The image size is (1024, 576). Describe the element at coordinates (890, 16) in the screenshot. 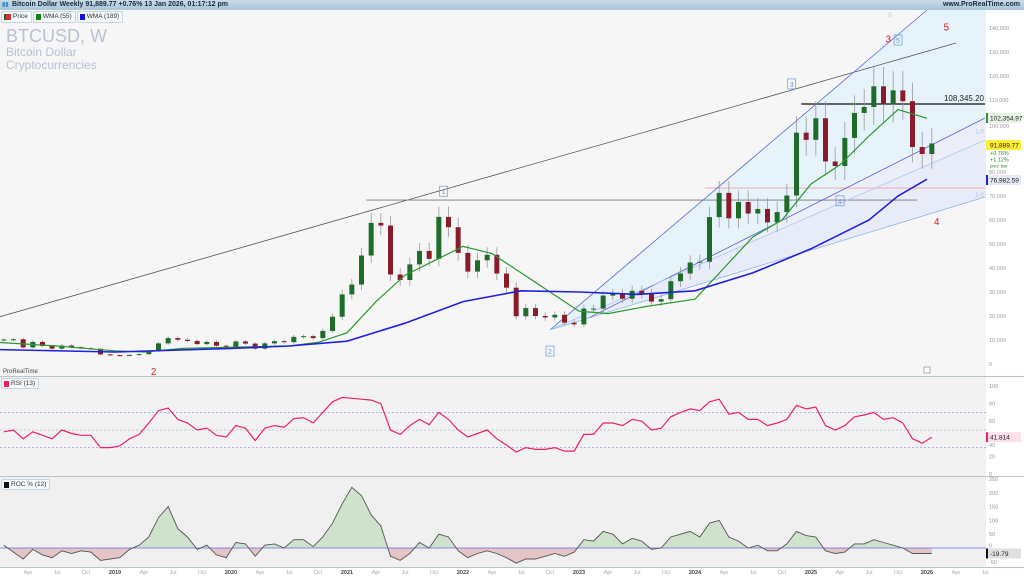

I see `fib-label: 0` at that location.